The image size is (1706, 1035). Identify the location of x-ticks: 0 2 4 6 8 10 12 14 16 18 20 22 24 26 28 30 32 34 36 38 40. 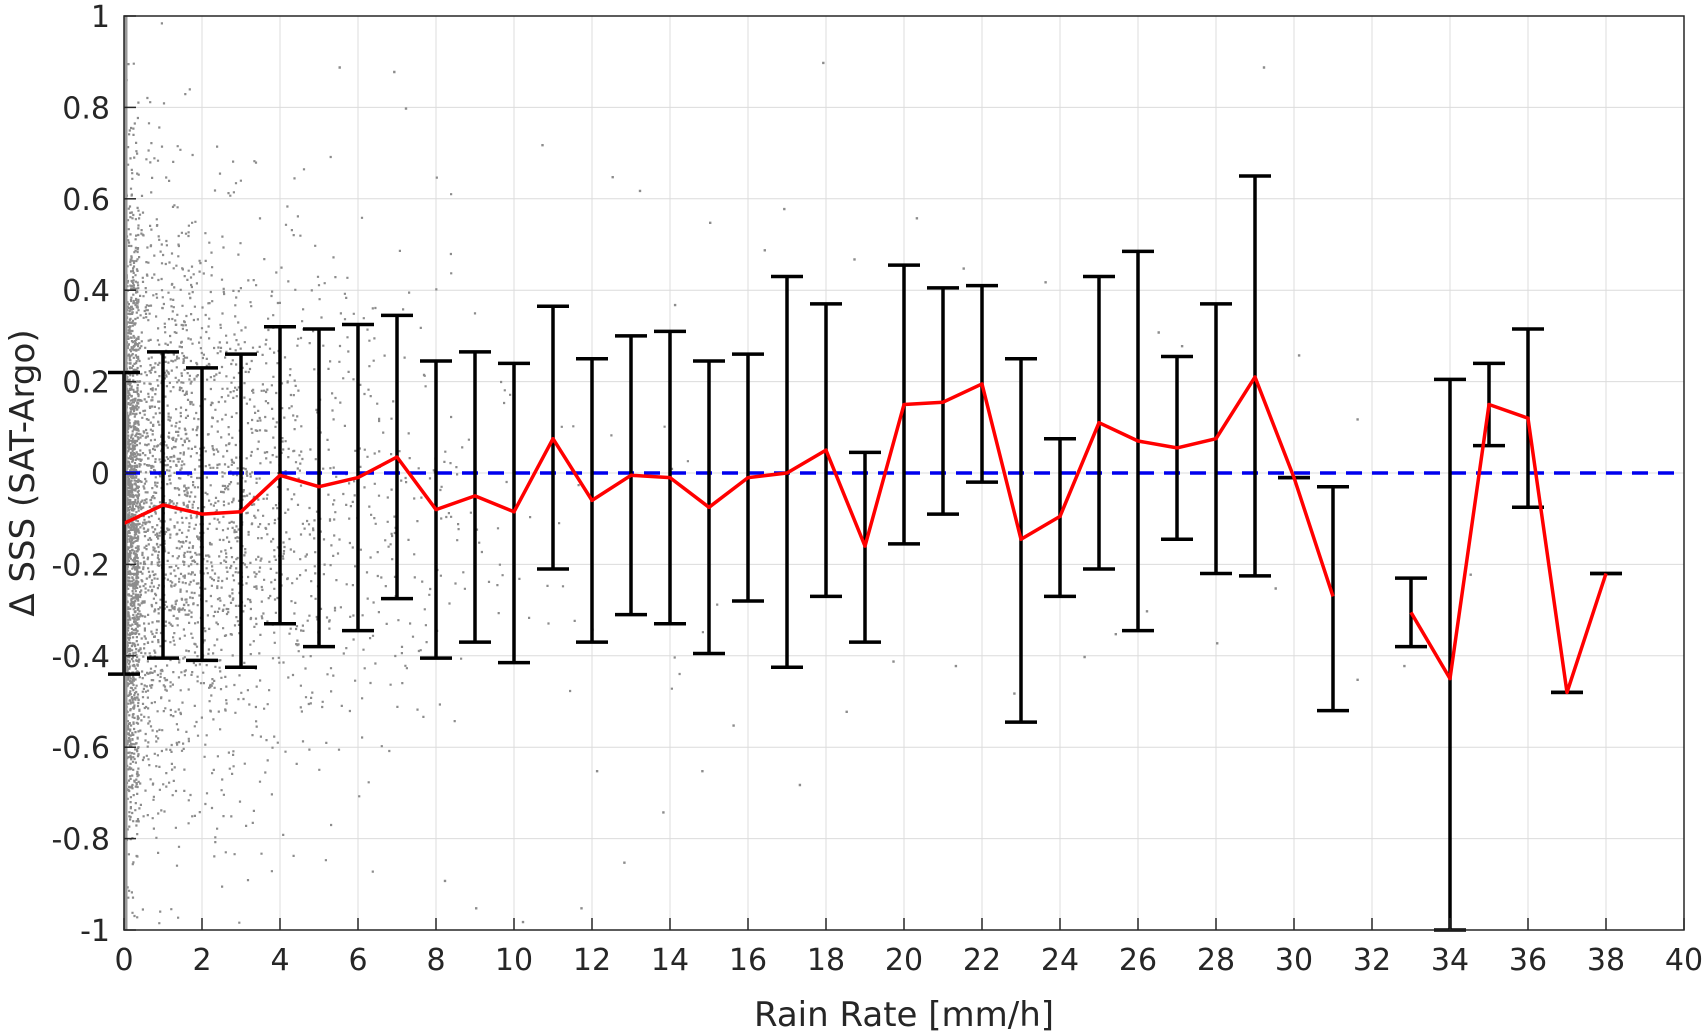
(908, 948).